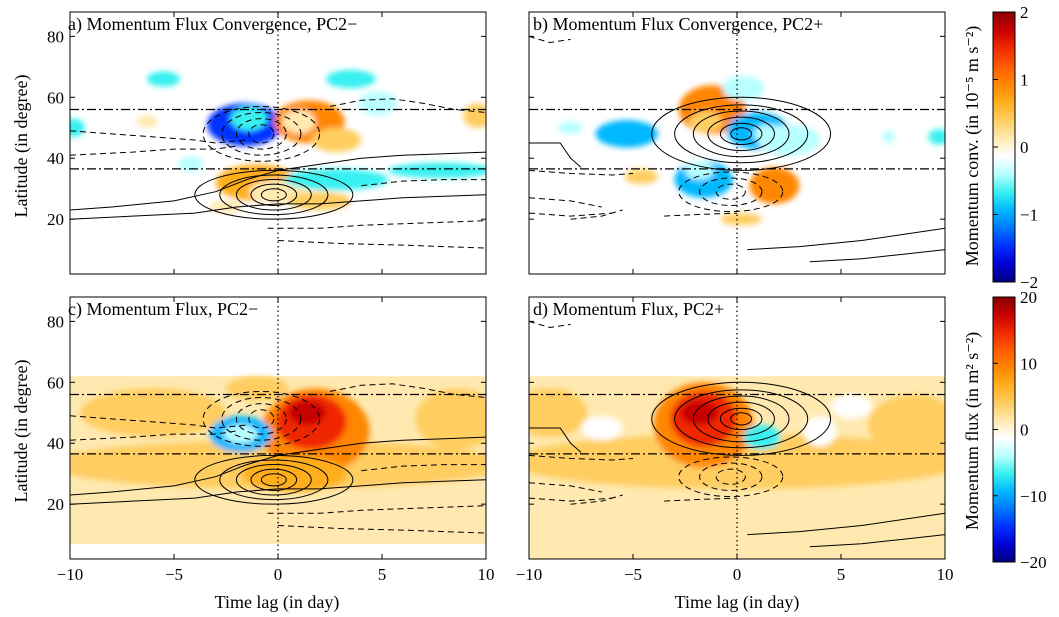  I want to click on panel-c-ytick-label-1: 40, so click(55, 443).